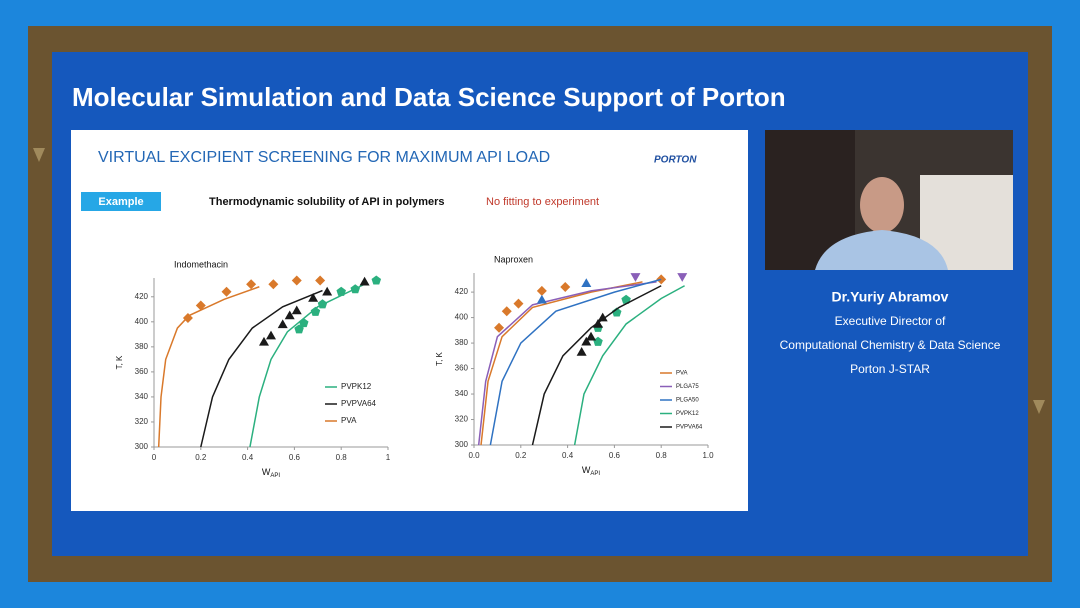  I want to click on slide-note: No fitting to experiment, so click(542, 202).